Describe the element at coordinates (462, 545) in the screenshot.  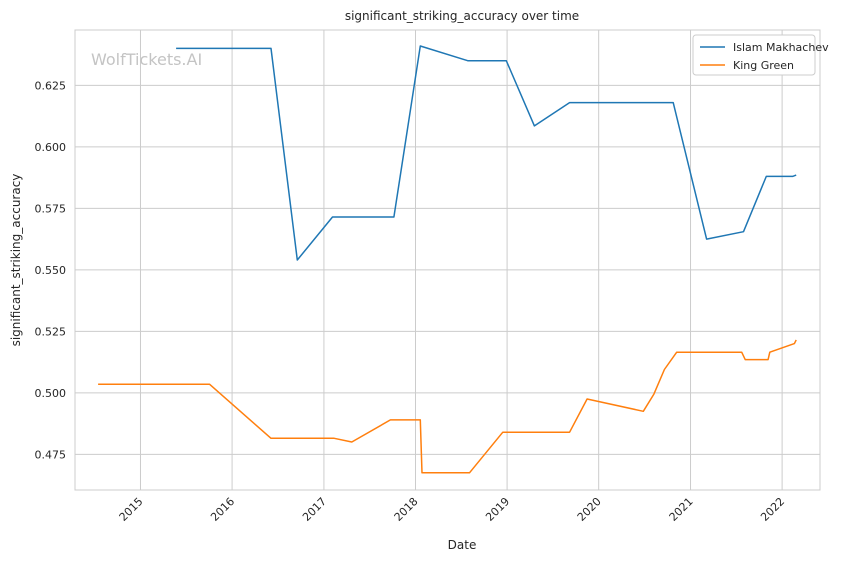
I see `x-axis-label: Date` at that location.